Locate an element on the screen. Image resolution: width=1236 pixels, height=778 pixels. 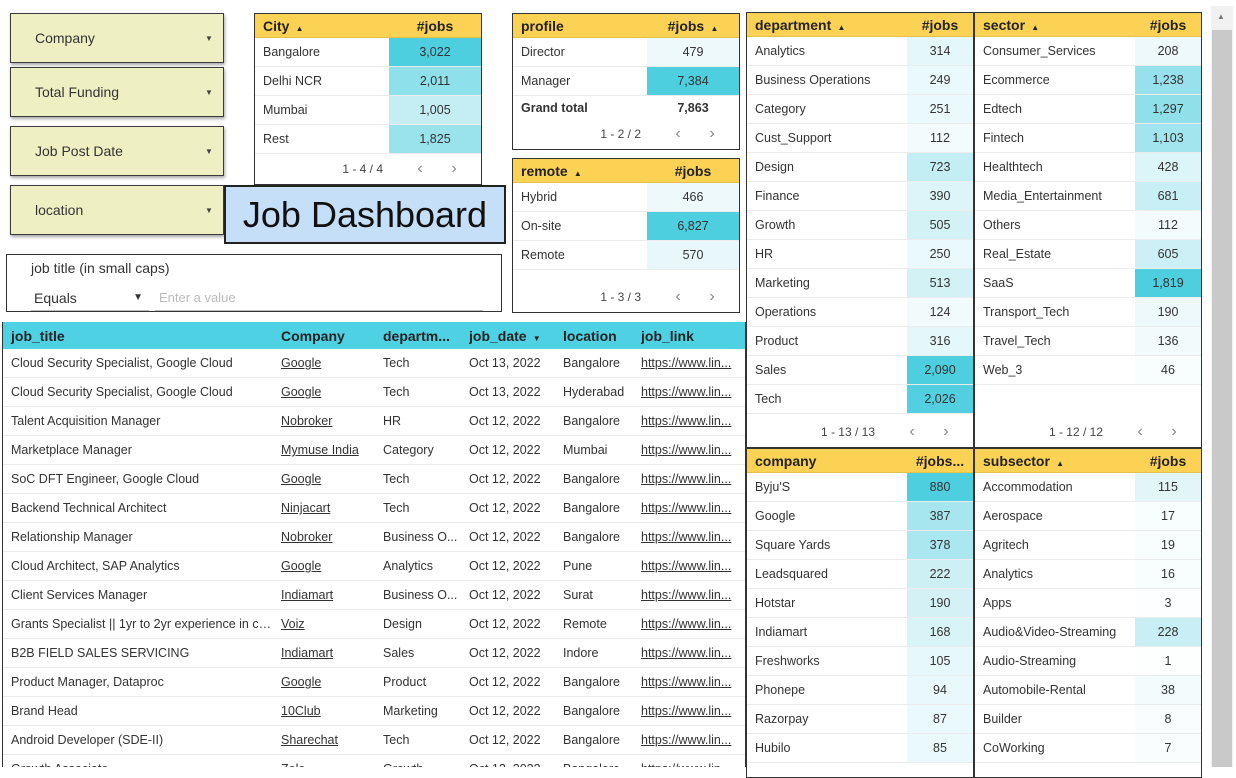
sector-row: Media_Entertainment 681 is located at coordinates (1088, 196).